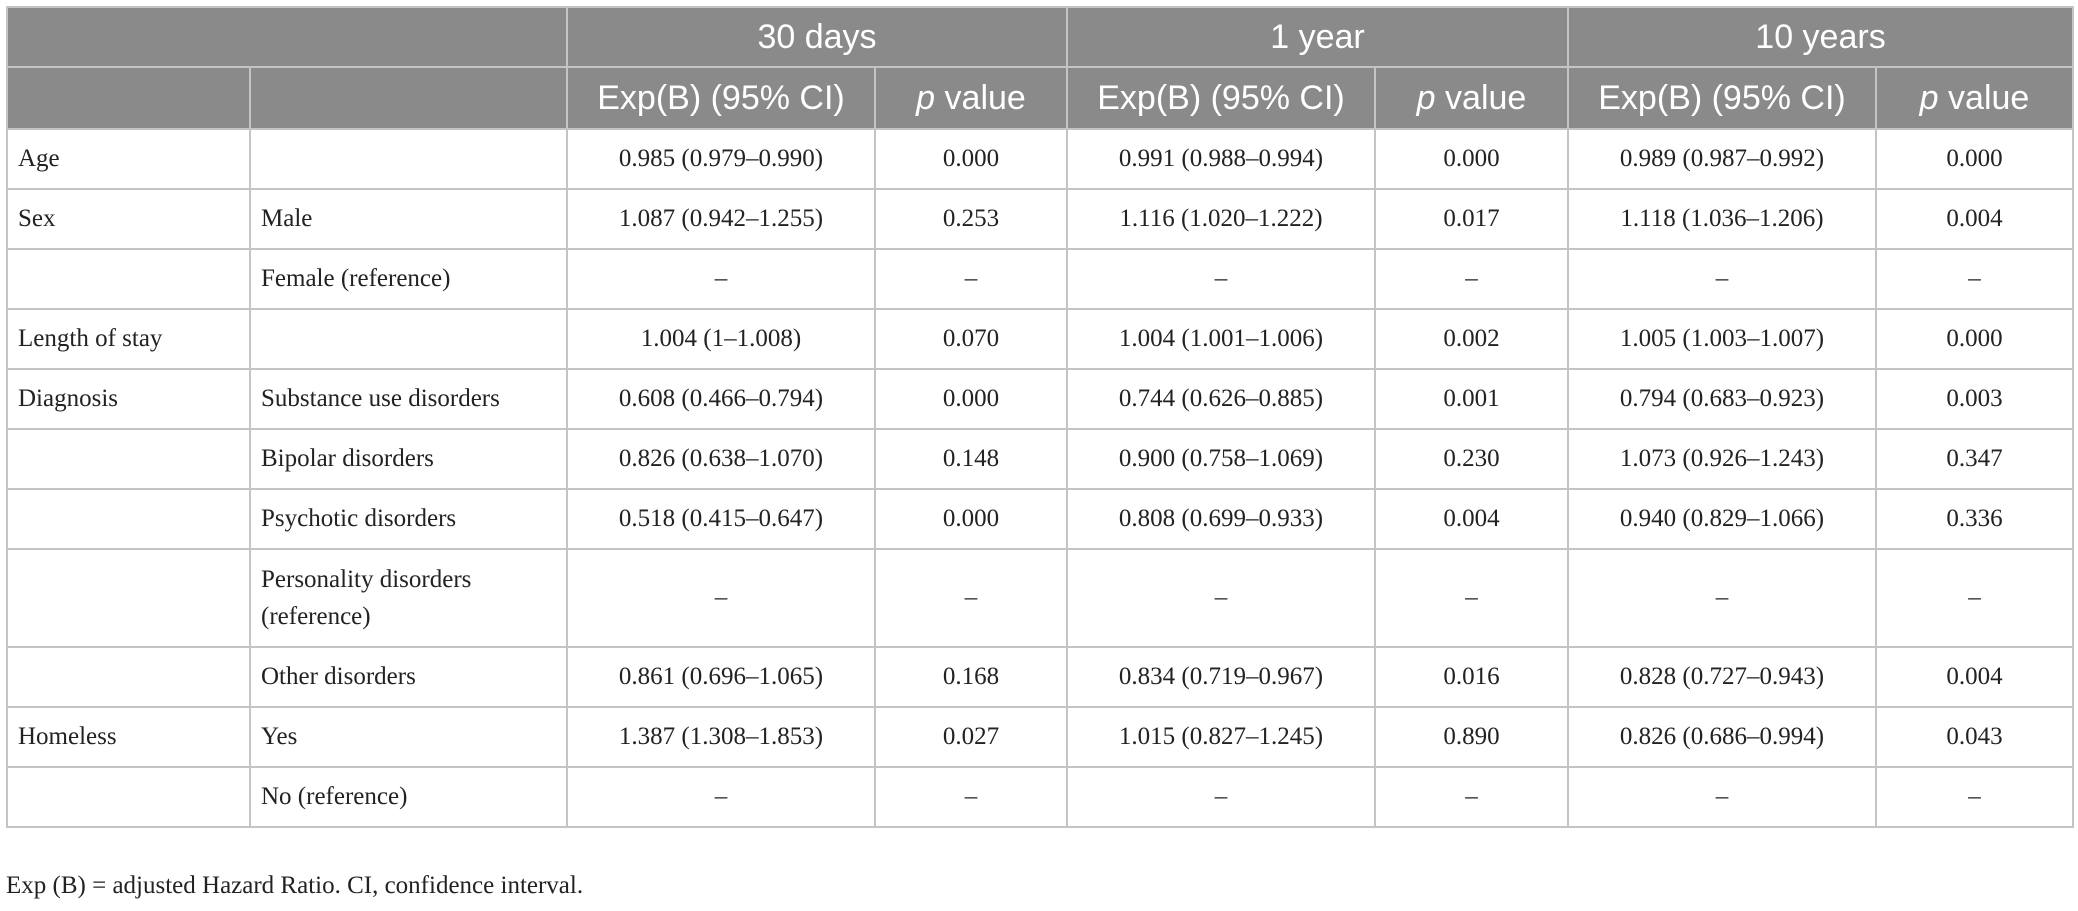  I want to click on cell-expb-30-days: 0.985 (0.979–0.990), so click(721, 159).